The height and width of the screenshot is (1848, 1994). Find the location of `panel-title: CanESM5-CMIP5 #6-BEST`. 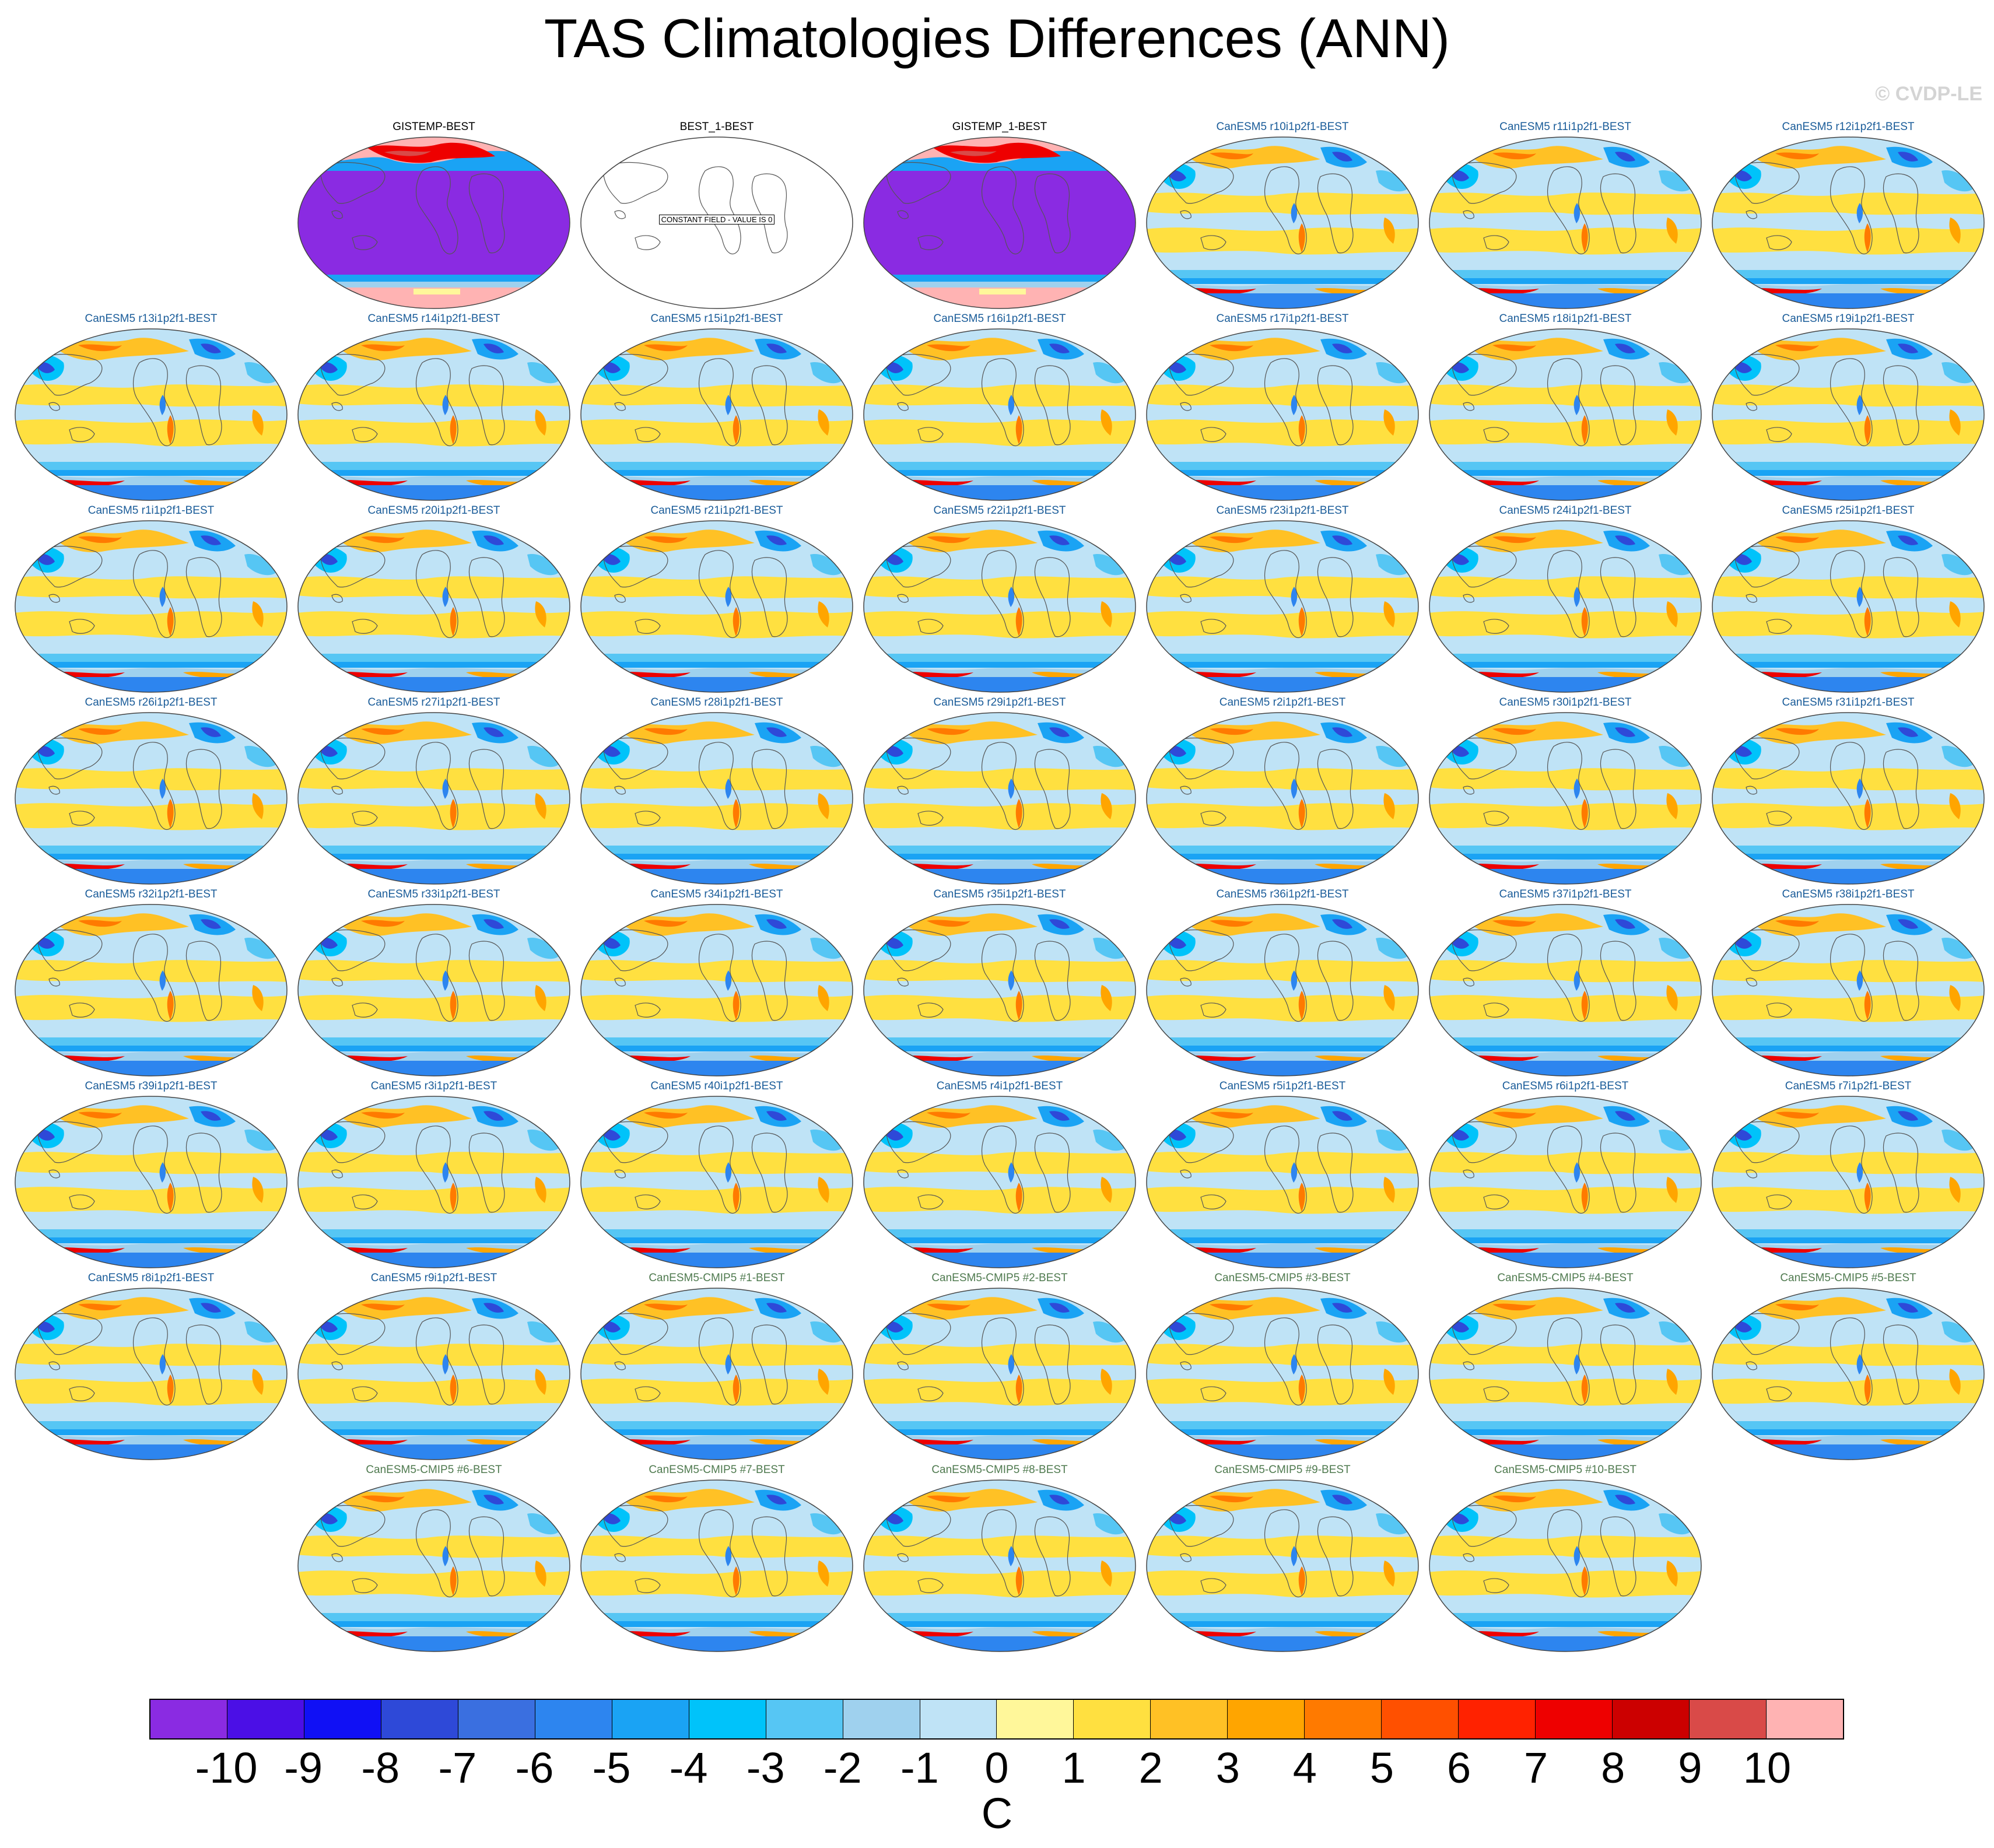

panel-title: CanESM5-CMIP5 #6-BEST is located at coordinates (434, 1470).